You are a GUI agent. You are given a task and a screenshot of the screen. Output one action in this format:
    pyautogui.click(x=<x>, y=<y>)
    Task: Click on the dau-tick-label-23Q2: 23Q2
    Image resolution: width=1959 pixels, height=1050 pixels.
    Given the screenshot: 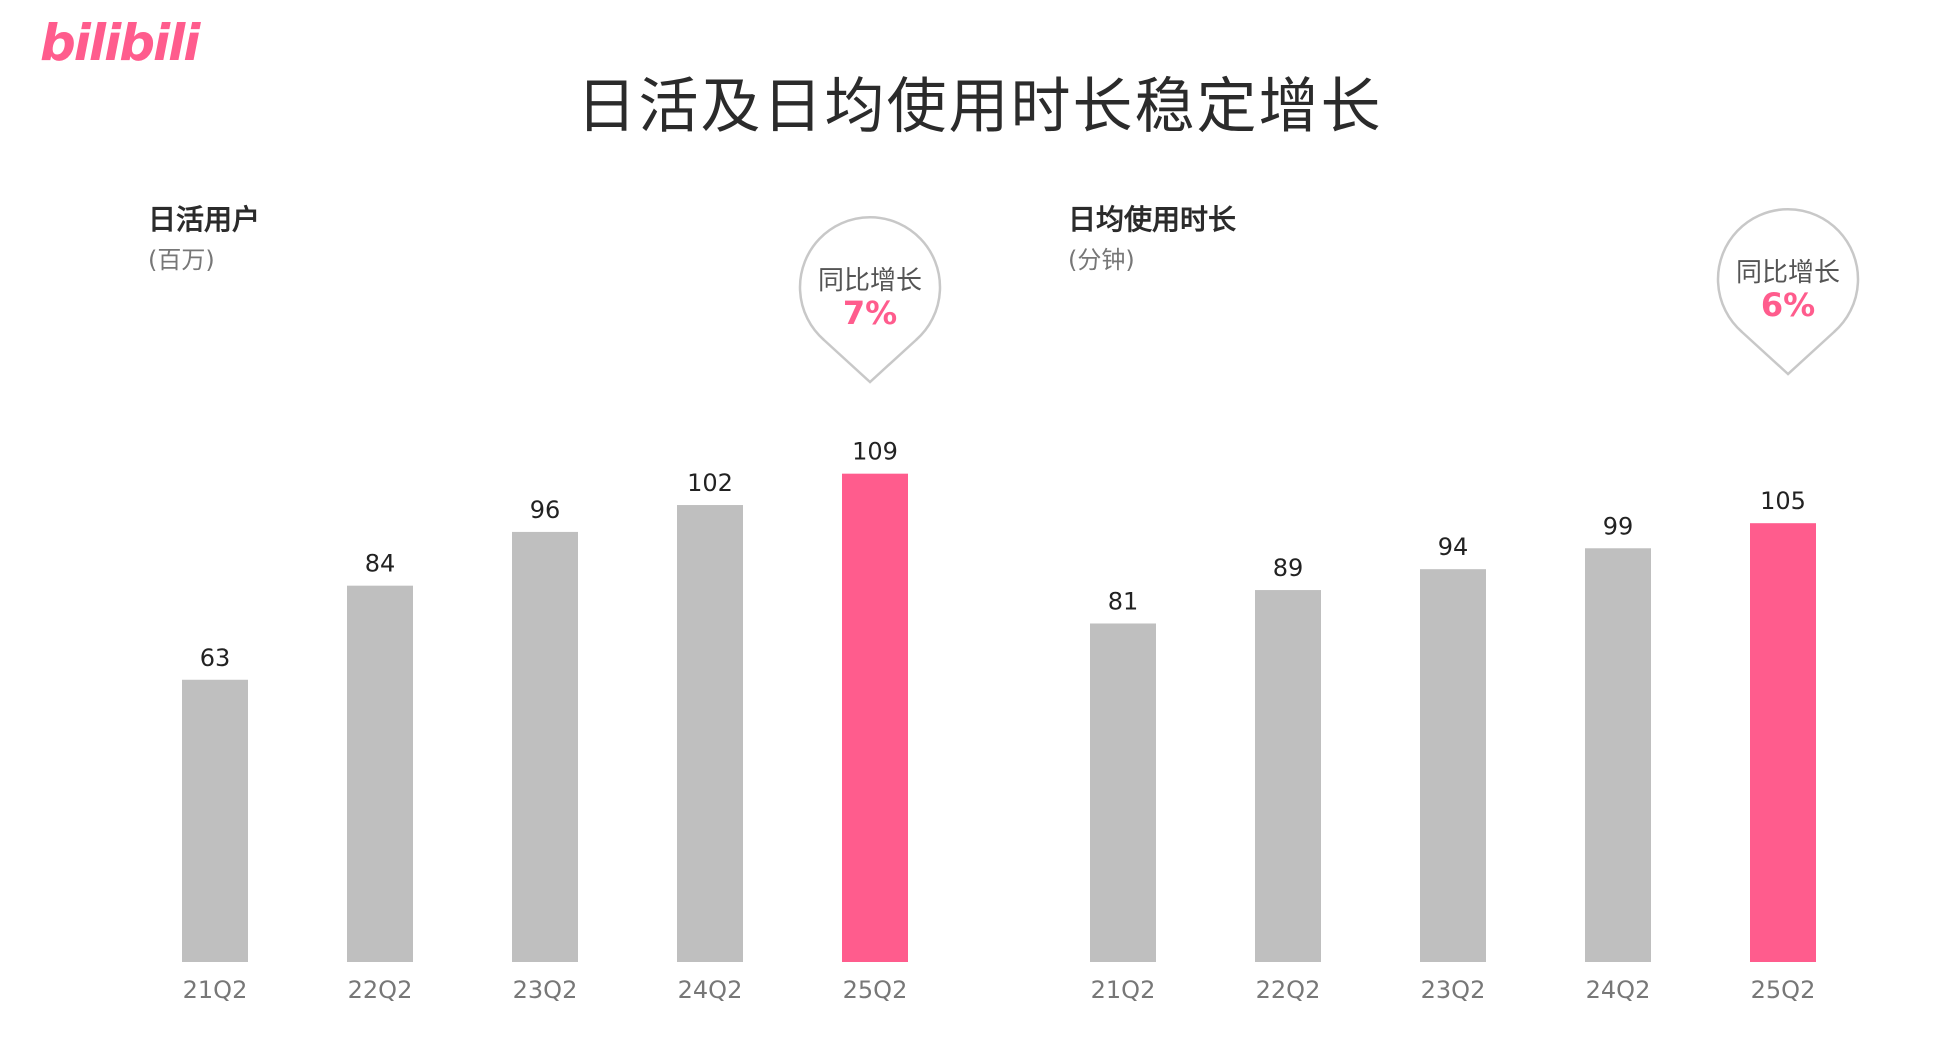 What is the action you would take?
    pyautogui.click(x=545, y=990)
    